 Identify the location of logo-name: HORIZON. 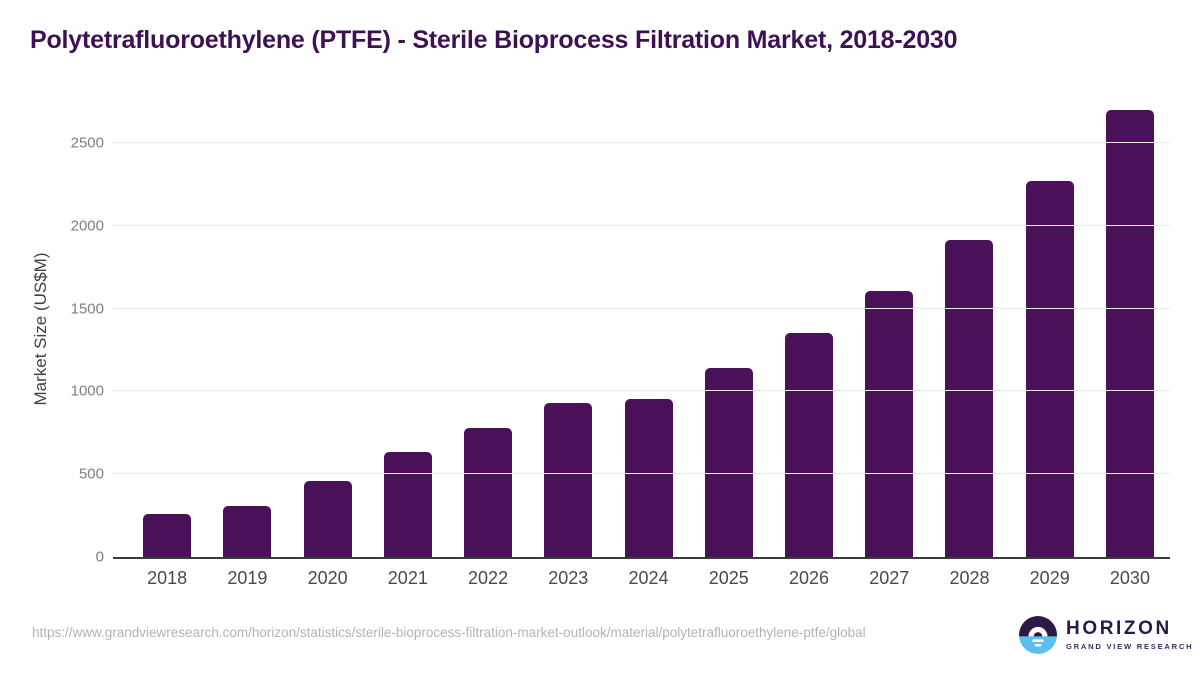
(1119, 629).